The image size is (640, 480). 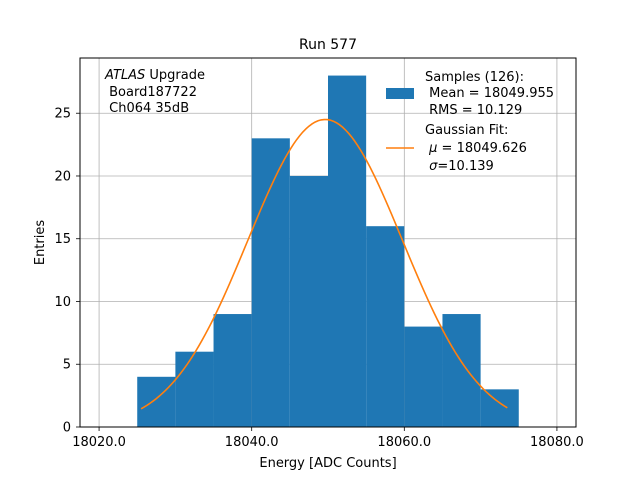 What do you see at coordinates (252, 442) in the screenshot?
I see `x-tick-label: 18040.0` at bounding box center [252, 442].